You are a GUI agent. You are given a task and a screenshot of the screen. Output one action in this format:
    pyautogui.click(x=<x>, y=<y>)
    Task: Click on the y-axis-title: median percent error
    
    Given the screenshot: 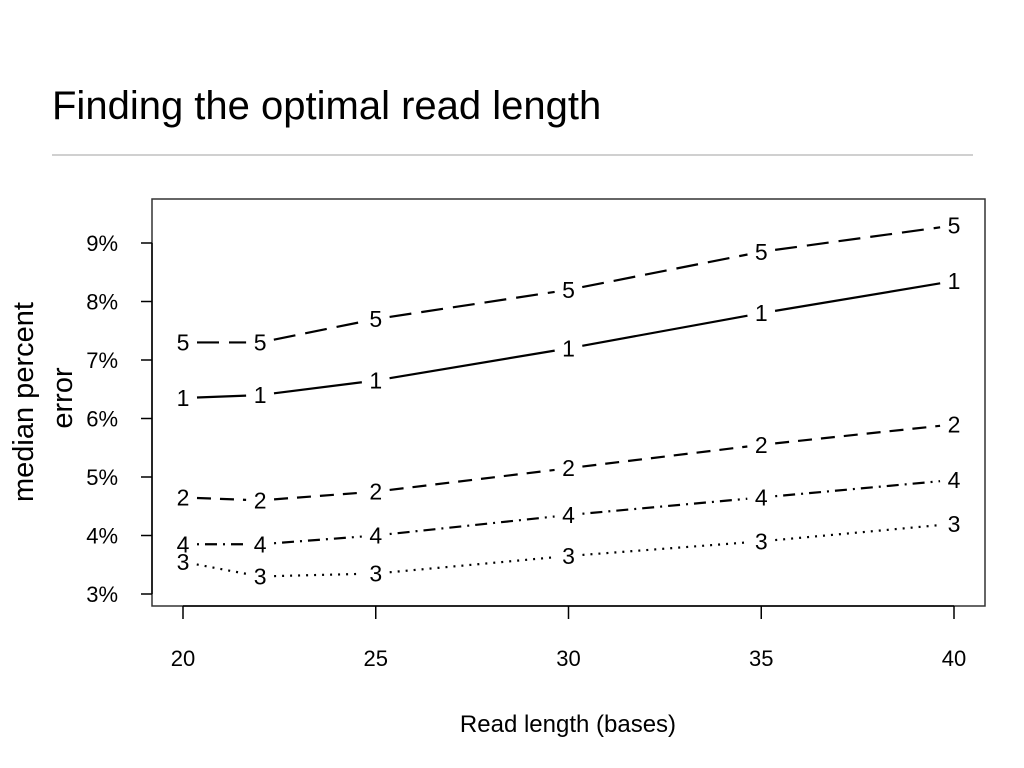 What is the action you would take?
    pyautogui.click(x=43, y=398)
    